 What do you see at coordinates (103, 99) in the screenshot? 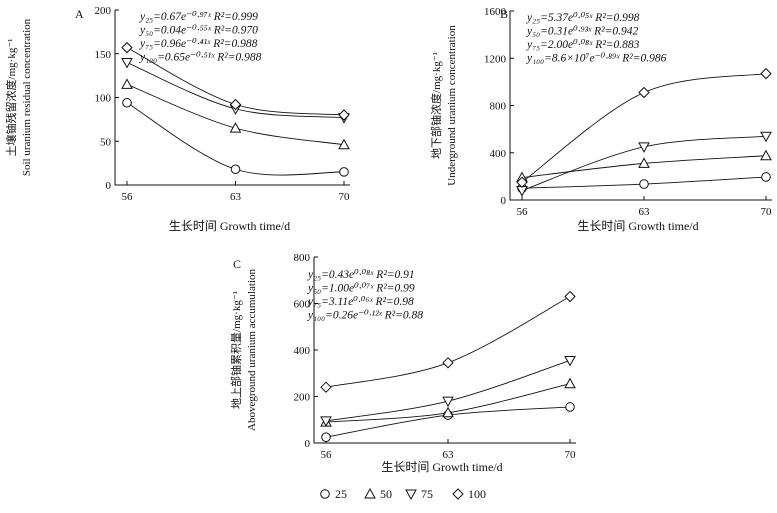
I see `y-tick-label: 100` at bounding box center [103, 99].